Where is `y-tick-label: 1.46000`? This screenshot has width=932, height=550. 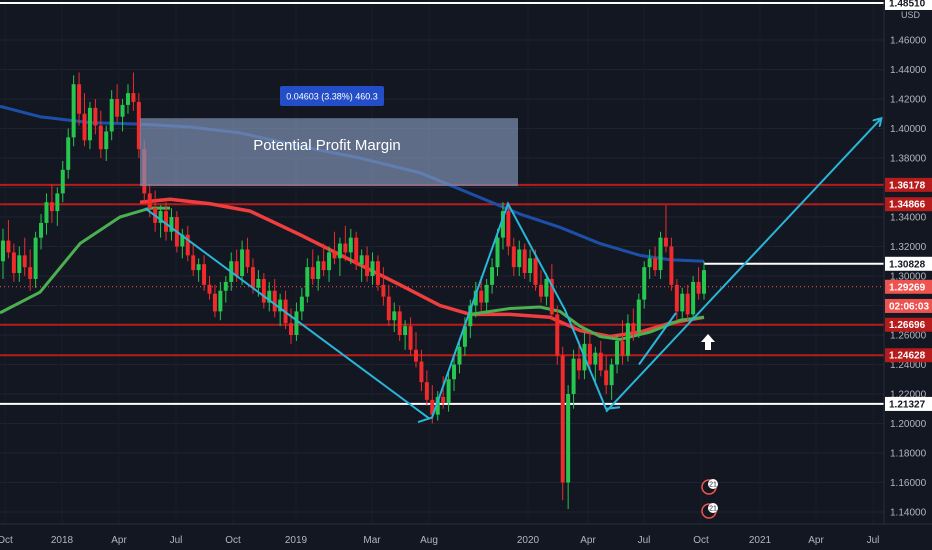
y-tick-label: 1.46000 is located at coordinates (908, 41).